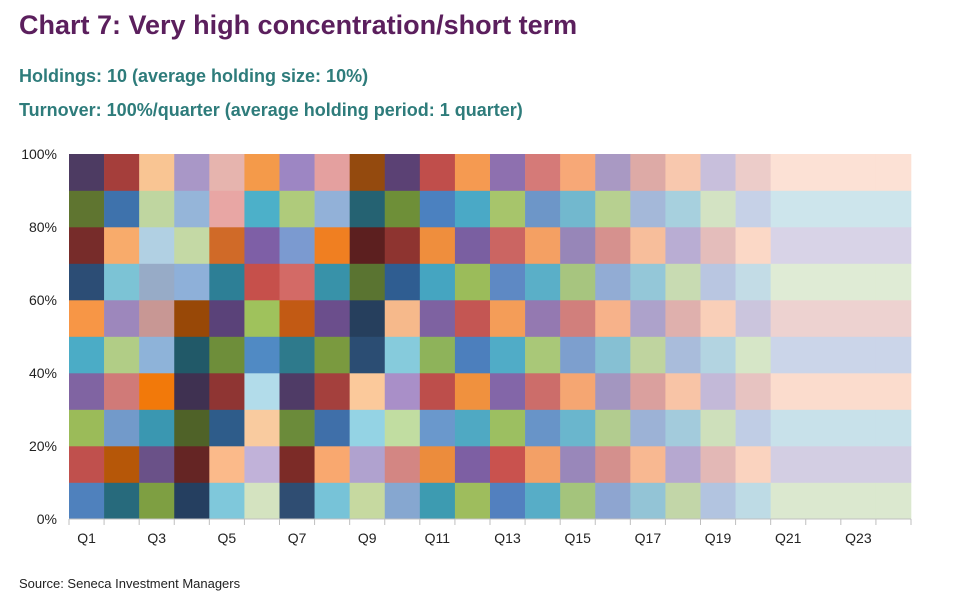  Describe the element at coordinates (43, 373) in the screenshot. I see `y-tick-label: 40%` at that location.